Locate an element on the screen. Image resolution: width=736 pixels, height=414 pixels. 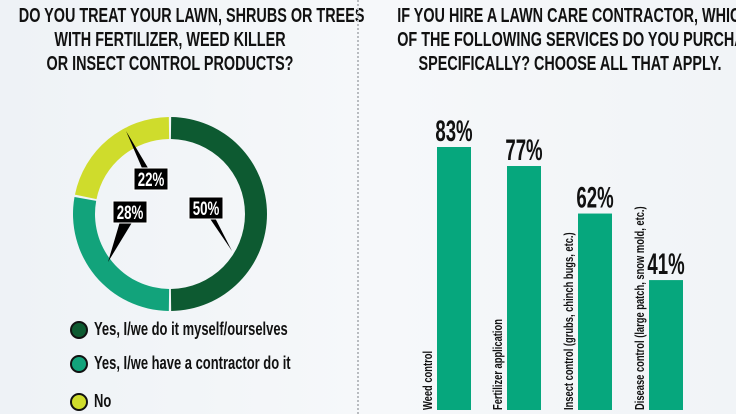
legend-item: Yes, I/we do it myself/ourselves is located at coordinates (216, 329).